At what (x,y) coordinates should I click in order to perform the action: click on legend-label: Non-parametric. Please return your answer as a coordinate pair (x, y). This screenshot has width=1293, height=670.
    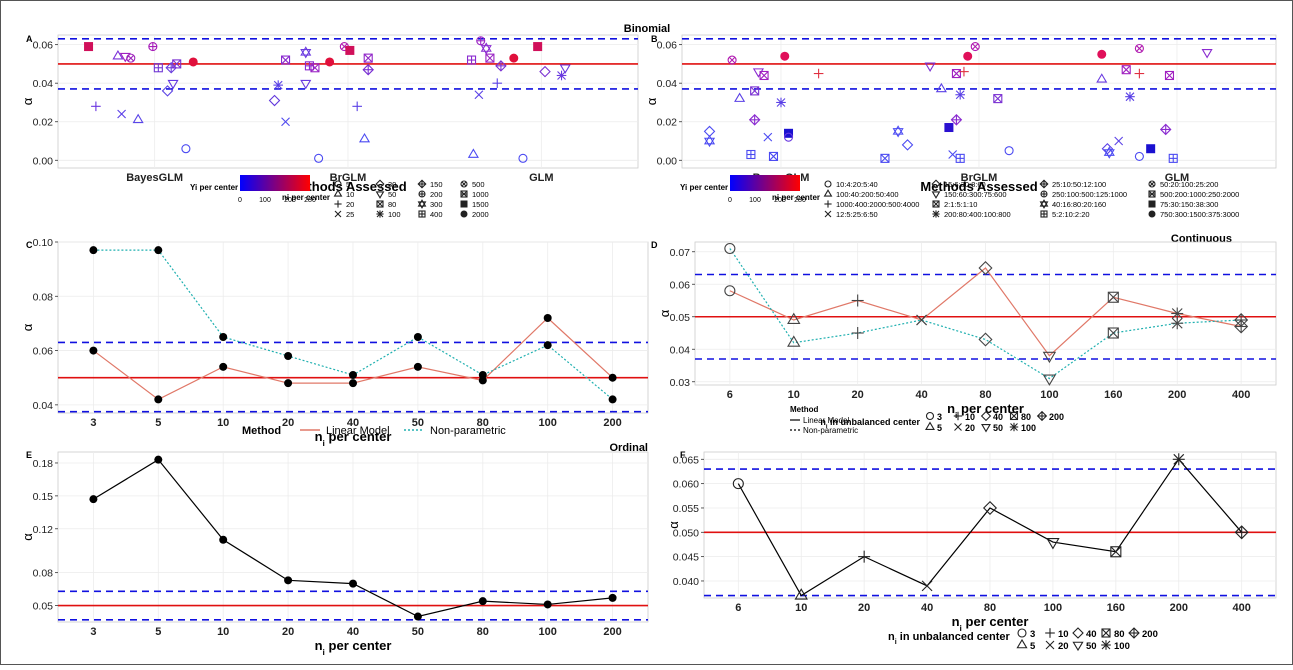
    Looking at the image, I should click on (468, 431).